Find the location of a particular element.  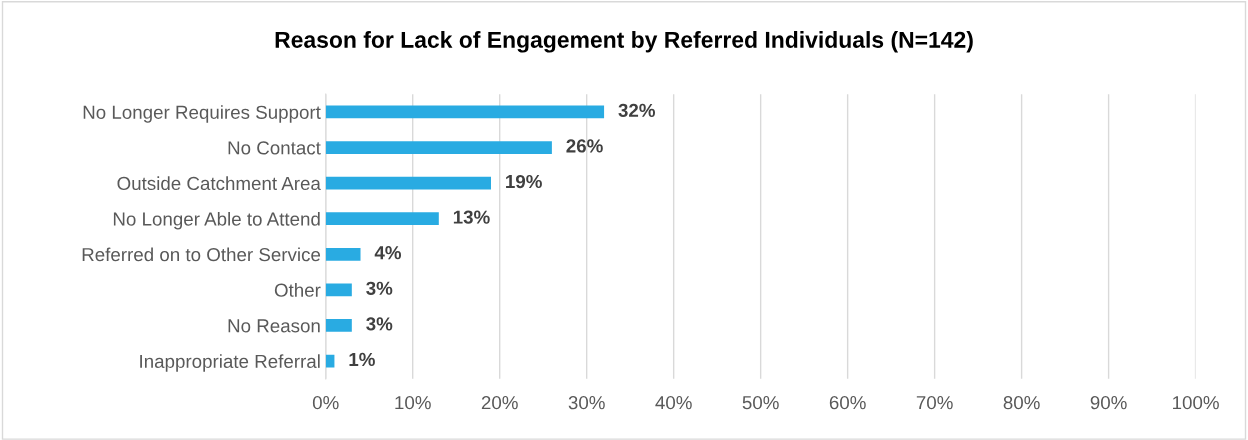

x-tick-label: 50% is located at coordinates (760, 403).